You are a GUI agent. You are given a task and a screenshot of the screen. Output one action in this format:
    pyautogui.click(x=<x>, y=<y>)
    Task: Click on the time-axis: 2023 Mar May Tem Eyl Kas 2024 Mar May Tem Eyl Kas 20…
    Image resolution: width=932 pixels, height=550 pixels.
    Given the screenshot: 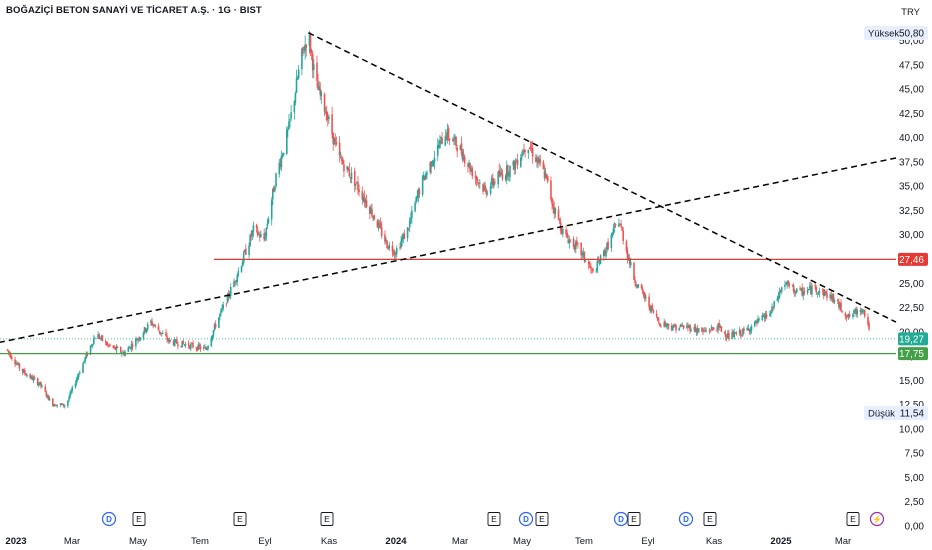 What is the action you would take?
    pyautogui.click(x=428, y=541)
    